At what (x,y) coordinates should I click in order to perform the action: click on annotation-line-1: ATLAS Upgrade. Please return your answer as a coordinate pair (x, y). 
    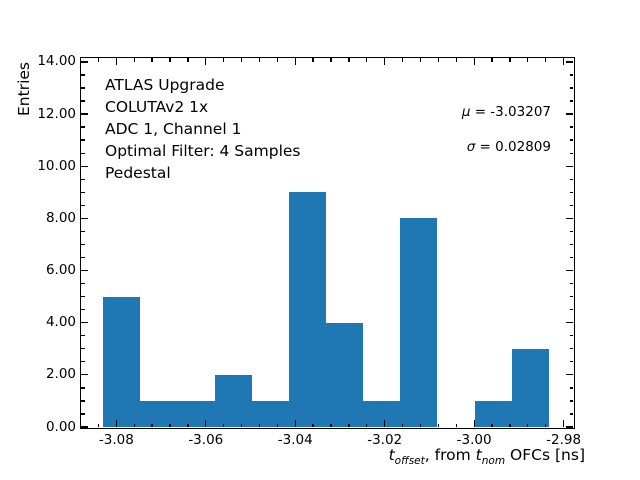
    Looking at the image, I should click on (165, 85).